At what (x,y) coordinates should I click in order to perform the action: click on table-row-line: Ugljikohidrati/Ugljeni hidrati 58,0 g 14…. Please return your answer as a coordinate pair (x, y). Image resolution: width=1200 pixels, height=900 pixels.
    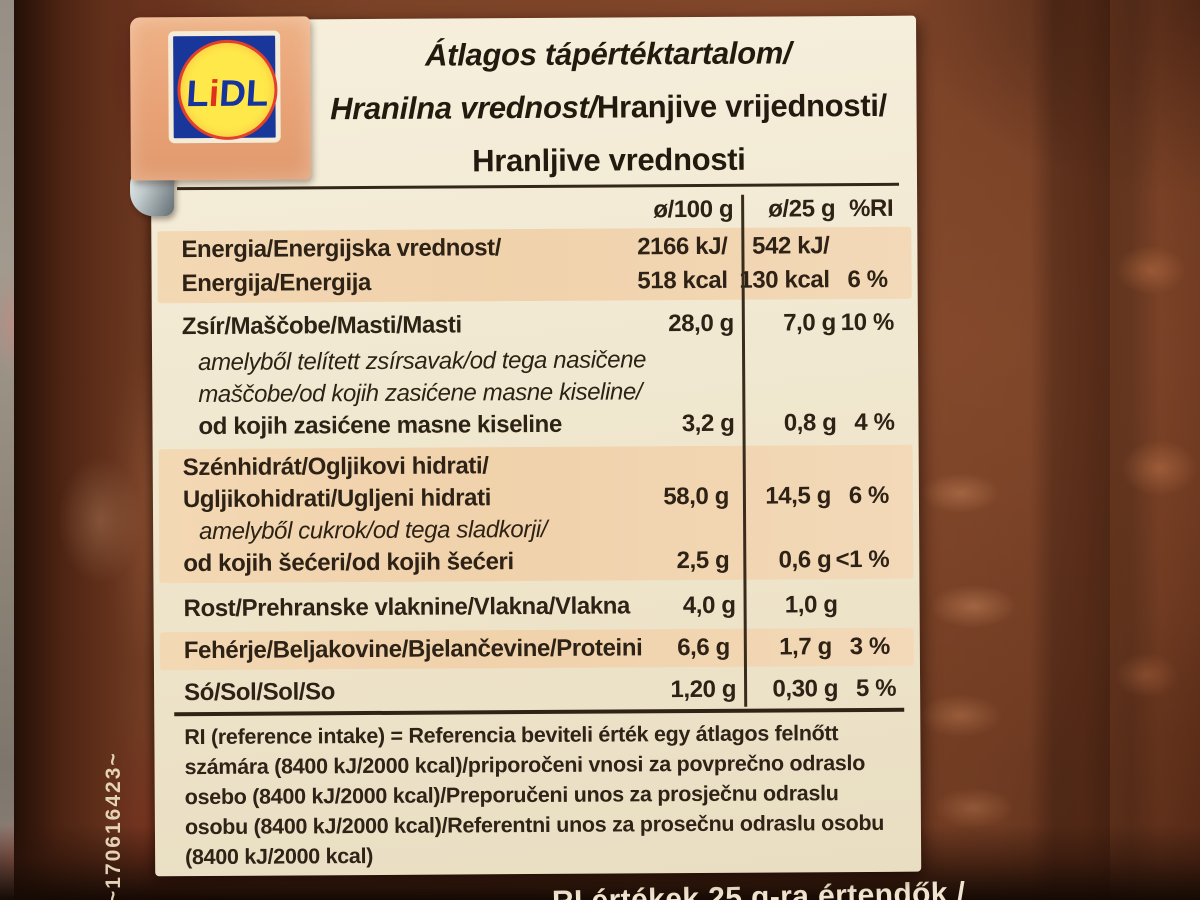
    Looking at the image, I should click on (536, 498).